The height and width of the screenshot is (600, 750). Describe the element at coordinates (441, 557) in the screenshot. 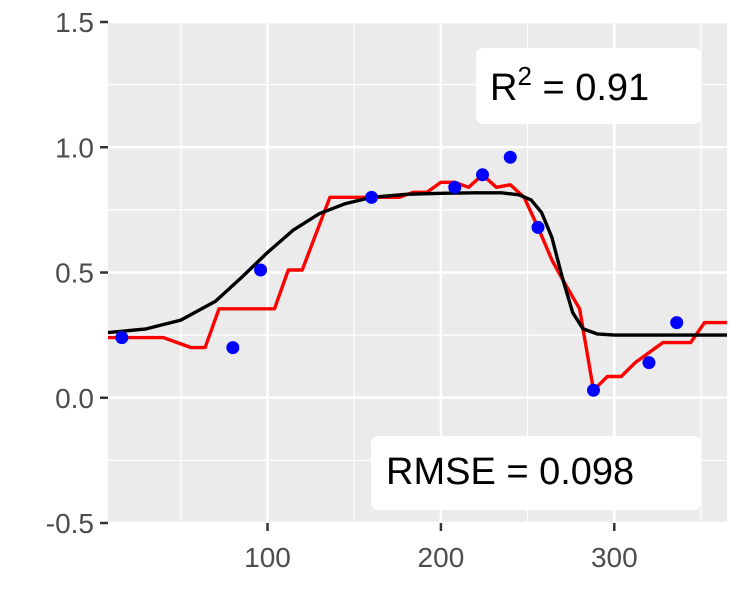

I see `x-tick-label: 200` at that location.